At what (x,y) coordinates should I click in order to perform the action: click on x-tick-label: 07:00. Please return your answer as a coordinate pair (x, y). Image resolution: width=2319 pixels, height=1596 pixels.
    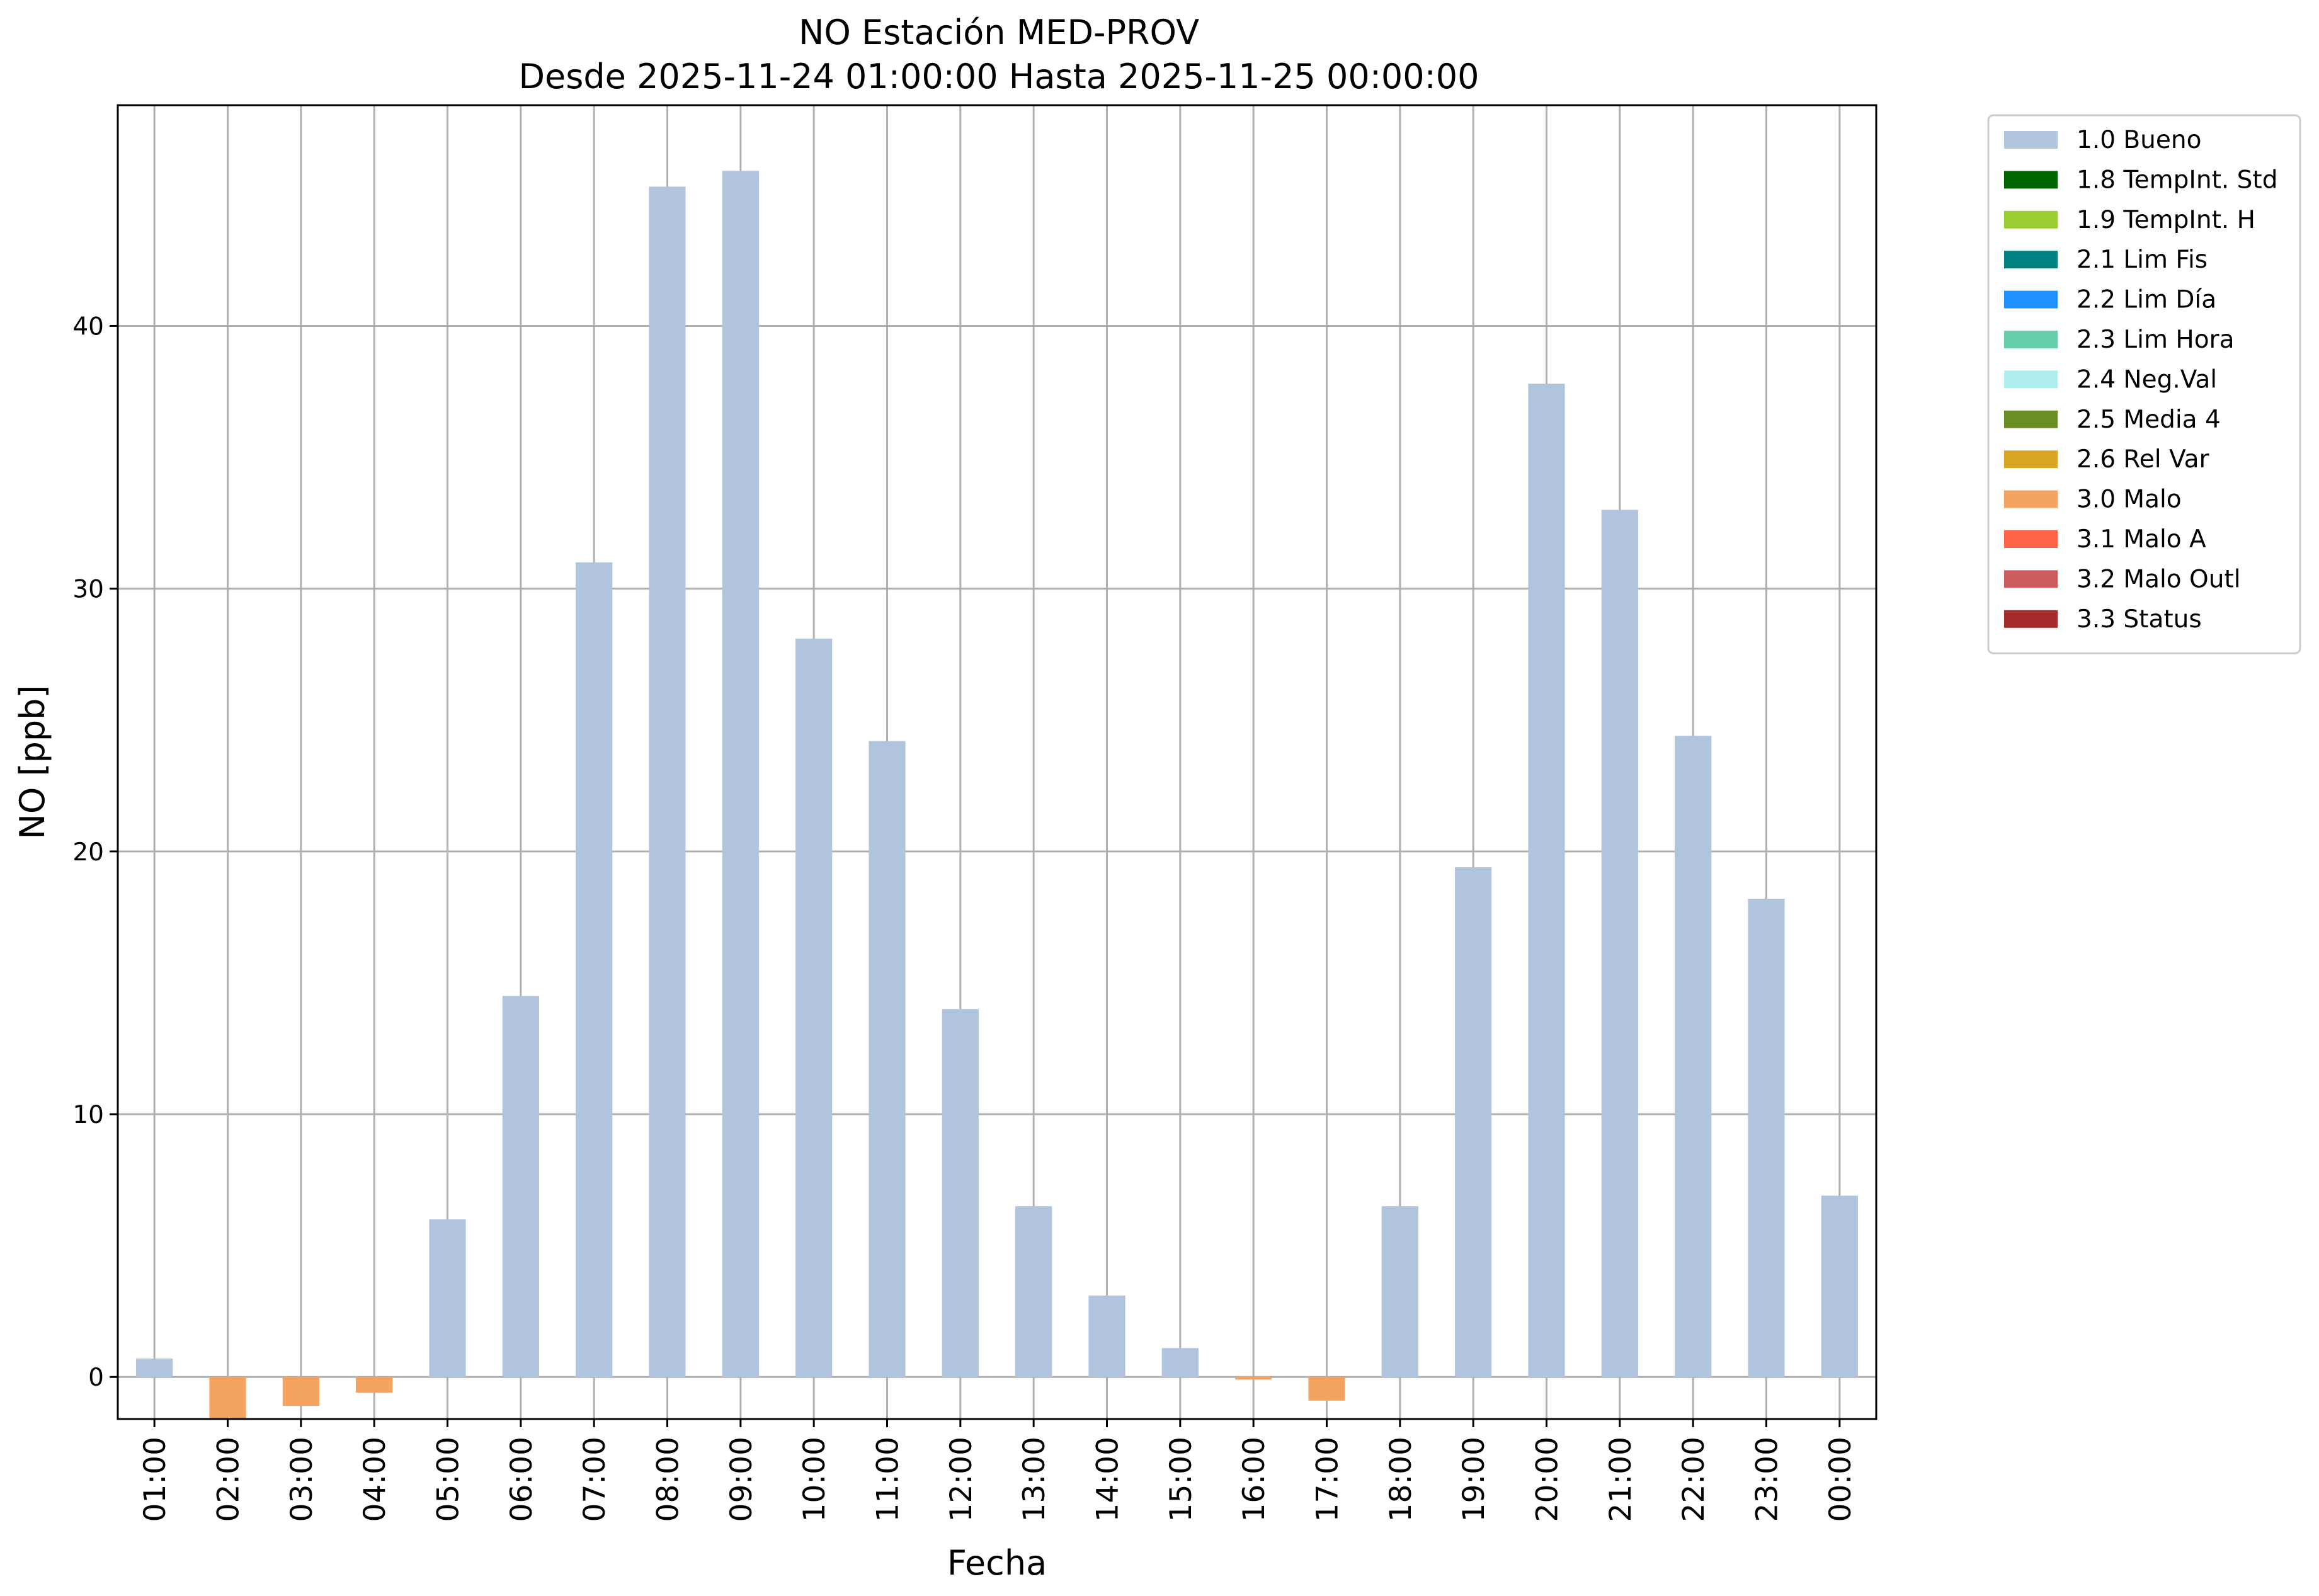
    Looking at the image, I should click on (595, 1479).